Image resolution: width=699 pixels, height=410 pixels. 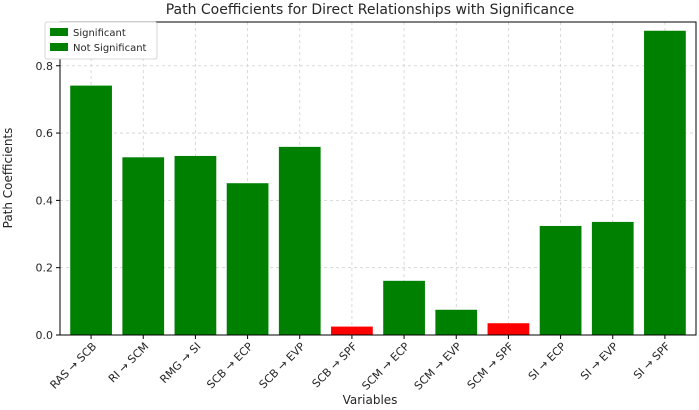 What do you see at coordinates (491, 366) in the screenshot?
I see `x-tick-label: SCM → SPF` at bounding box center [491, 366].